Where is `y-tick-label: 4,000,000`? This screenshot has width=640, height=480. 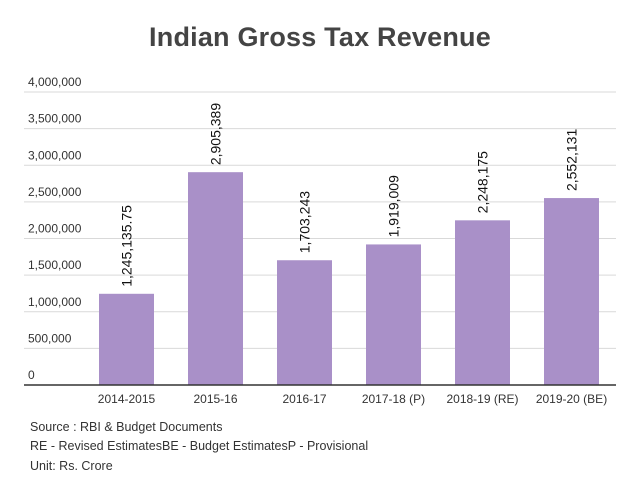
y-tick-label: 4,000,000 is located at coordinates (55, 82).